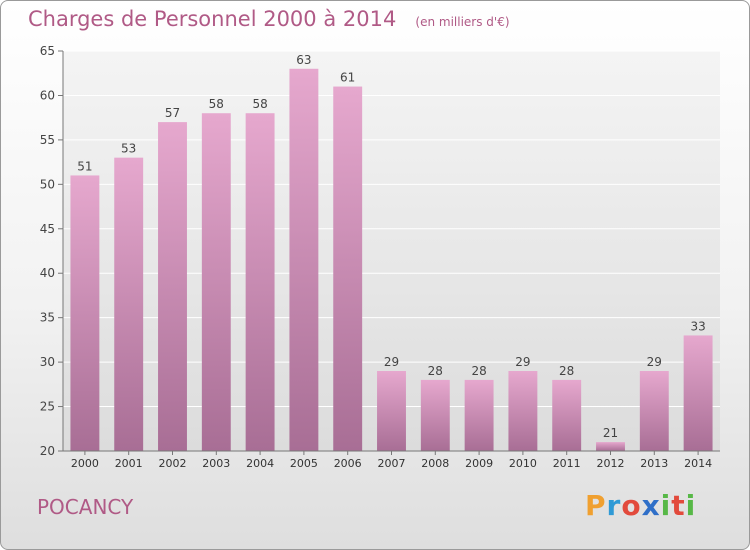  I want to click on x-tick-label: 2014, so click(698, 463).